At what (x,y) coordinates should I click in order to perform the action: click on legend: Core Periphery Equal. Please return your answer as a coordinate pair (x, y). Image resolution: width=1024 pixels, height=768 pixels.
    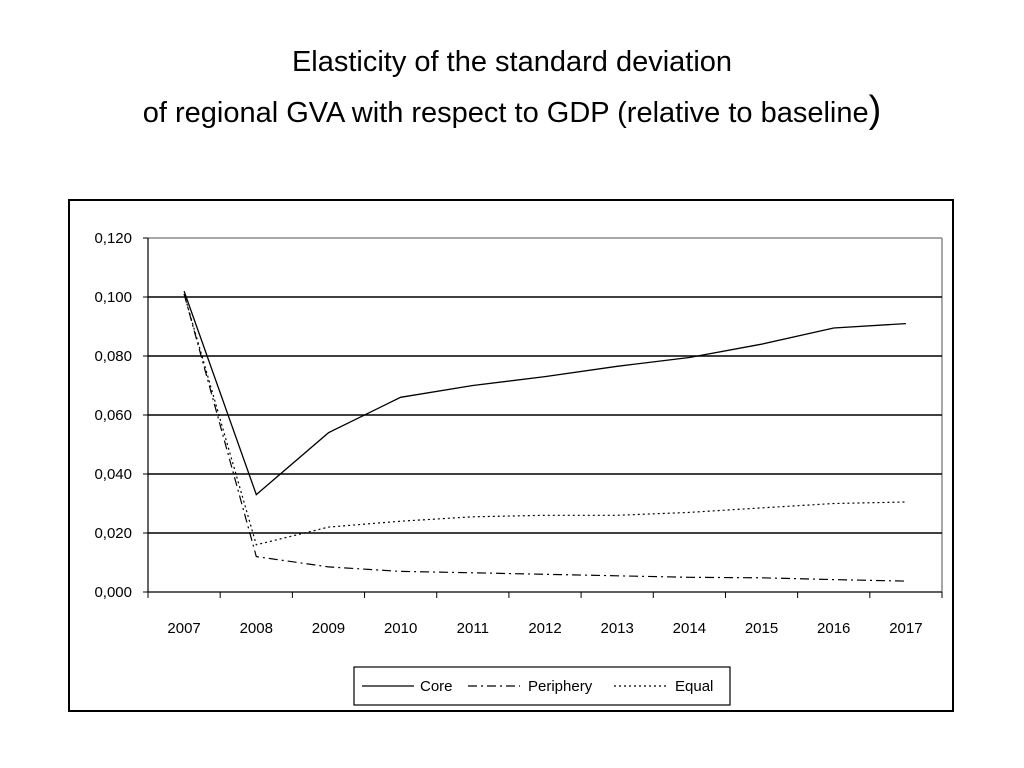
    Looking at the image, I should click on (542, 686).